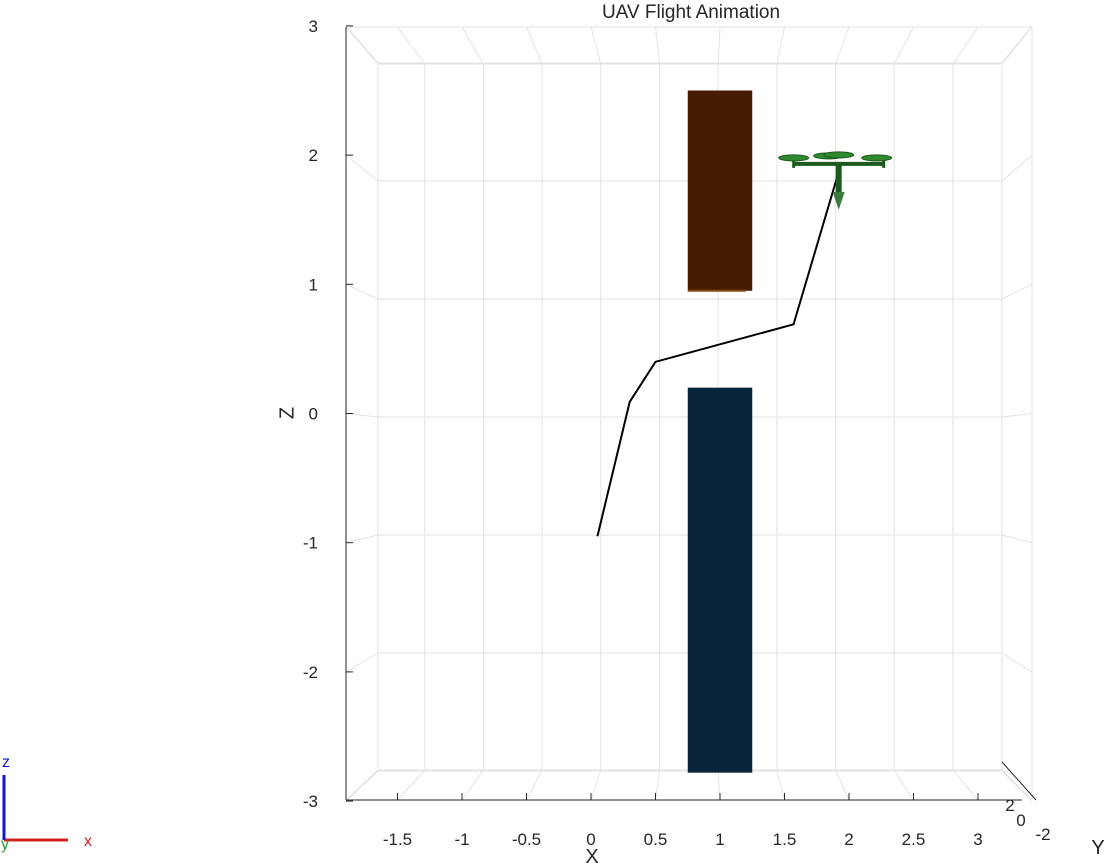 This screenshot has width=1109, height=867. Describe the element at coordinates (313, 26) in the screenshot. I see `z-tick-label: 3` at that location.